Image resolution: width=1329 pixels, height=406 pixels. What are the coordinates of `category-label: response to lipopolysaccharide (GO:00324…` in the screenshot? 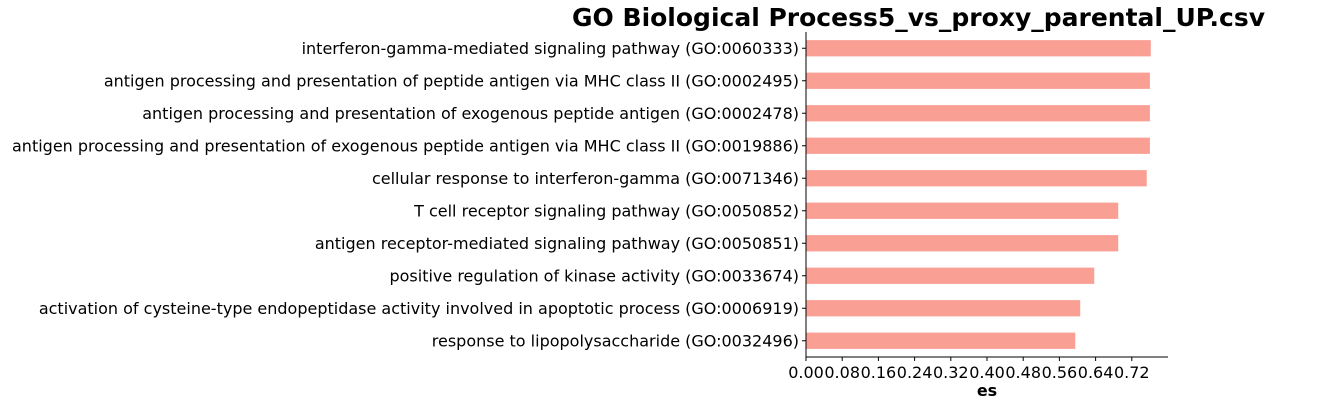 It's located at (615, 340).